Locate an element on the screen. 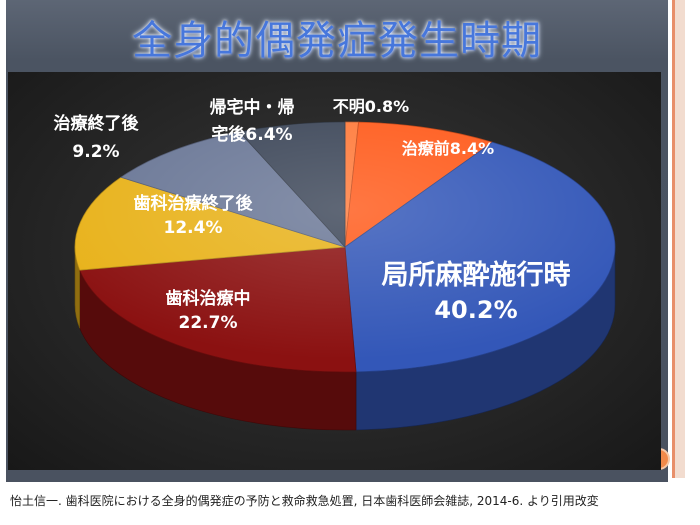  slice-label-4-line-1: 12.4% is located at coordinates (193, 228).